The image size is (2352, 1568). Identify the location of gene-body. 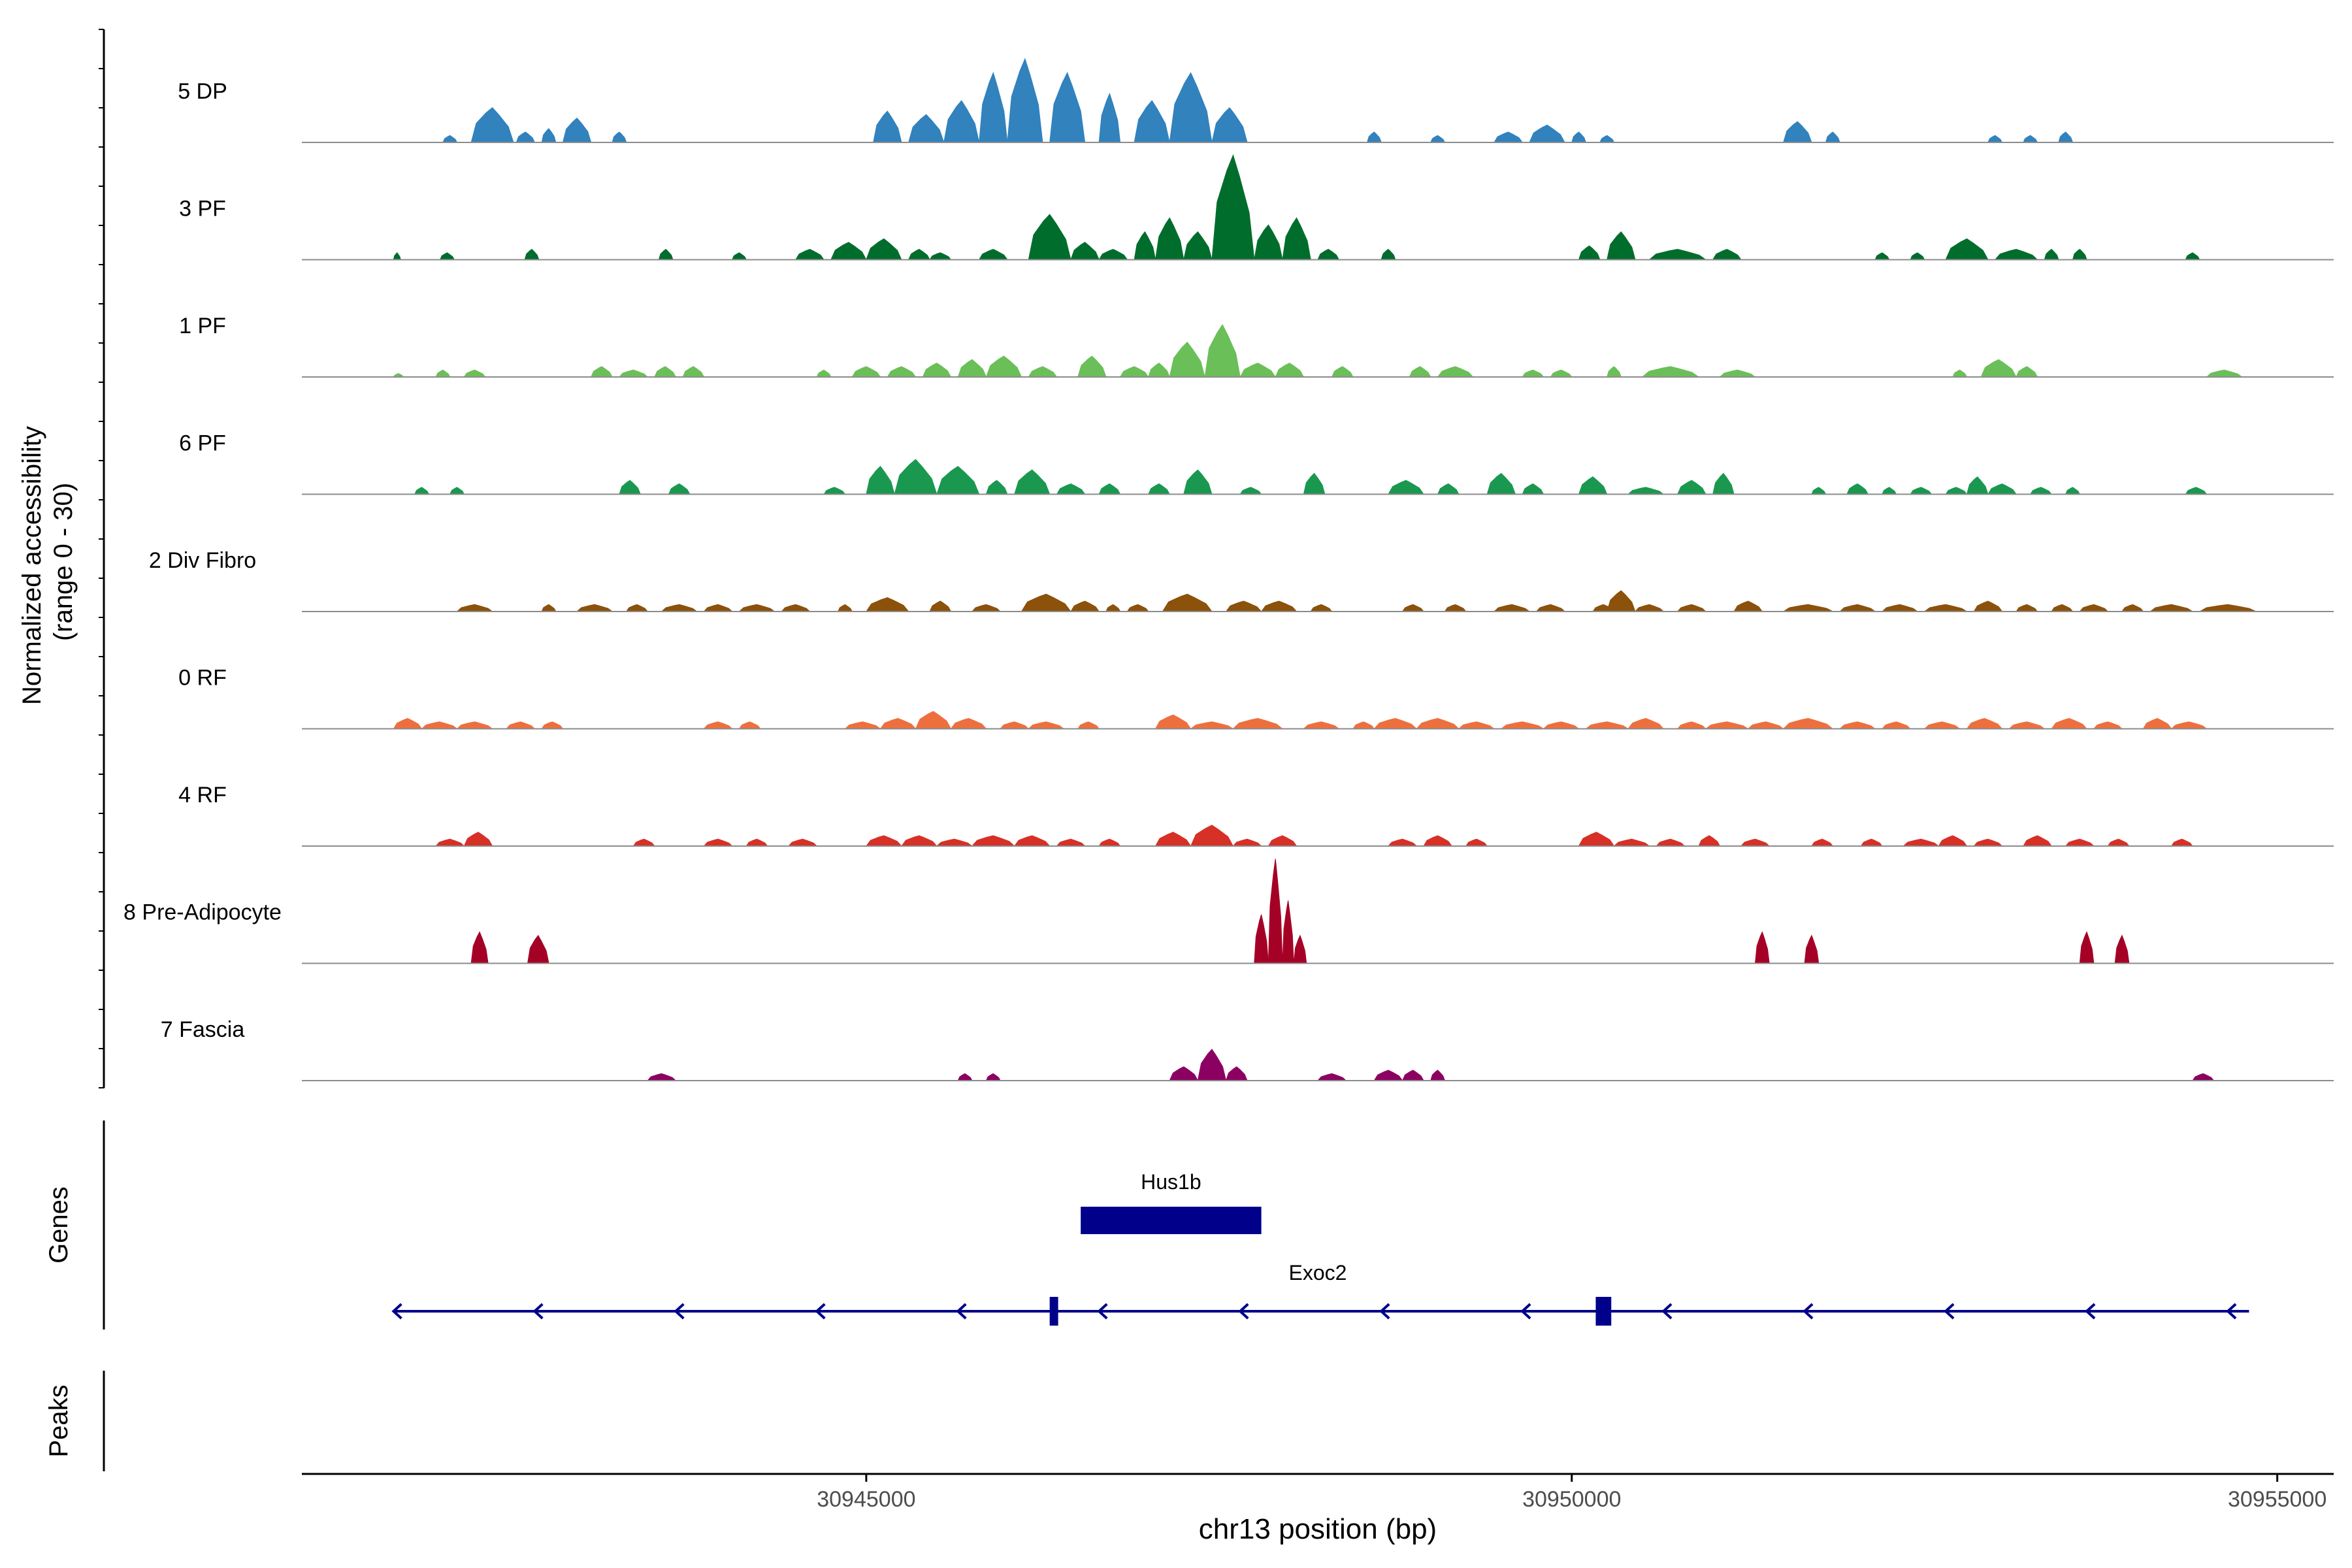
(1171, 1220).